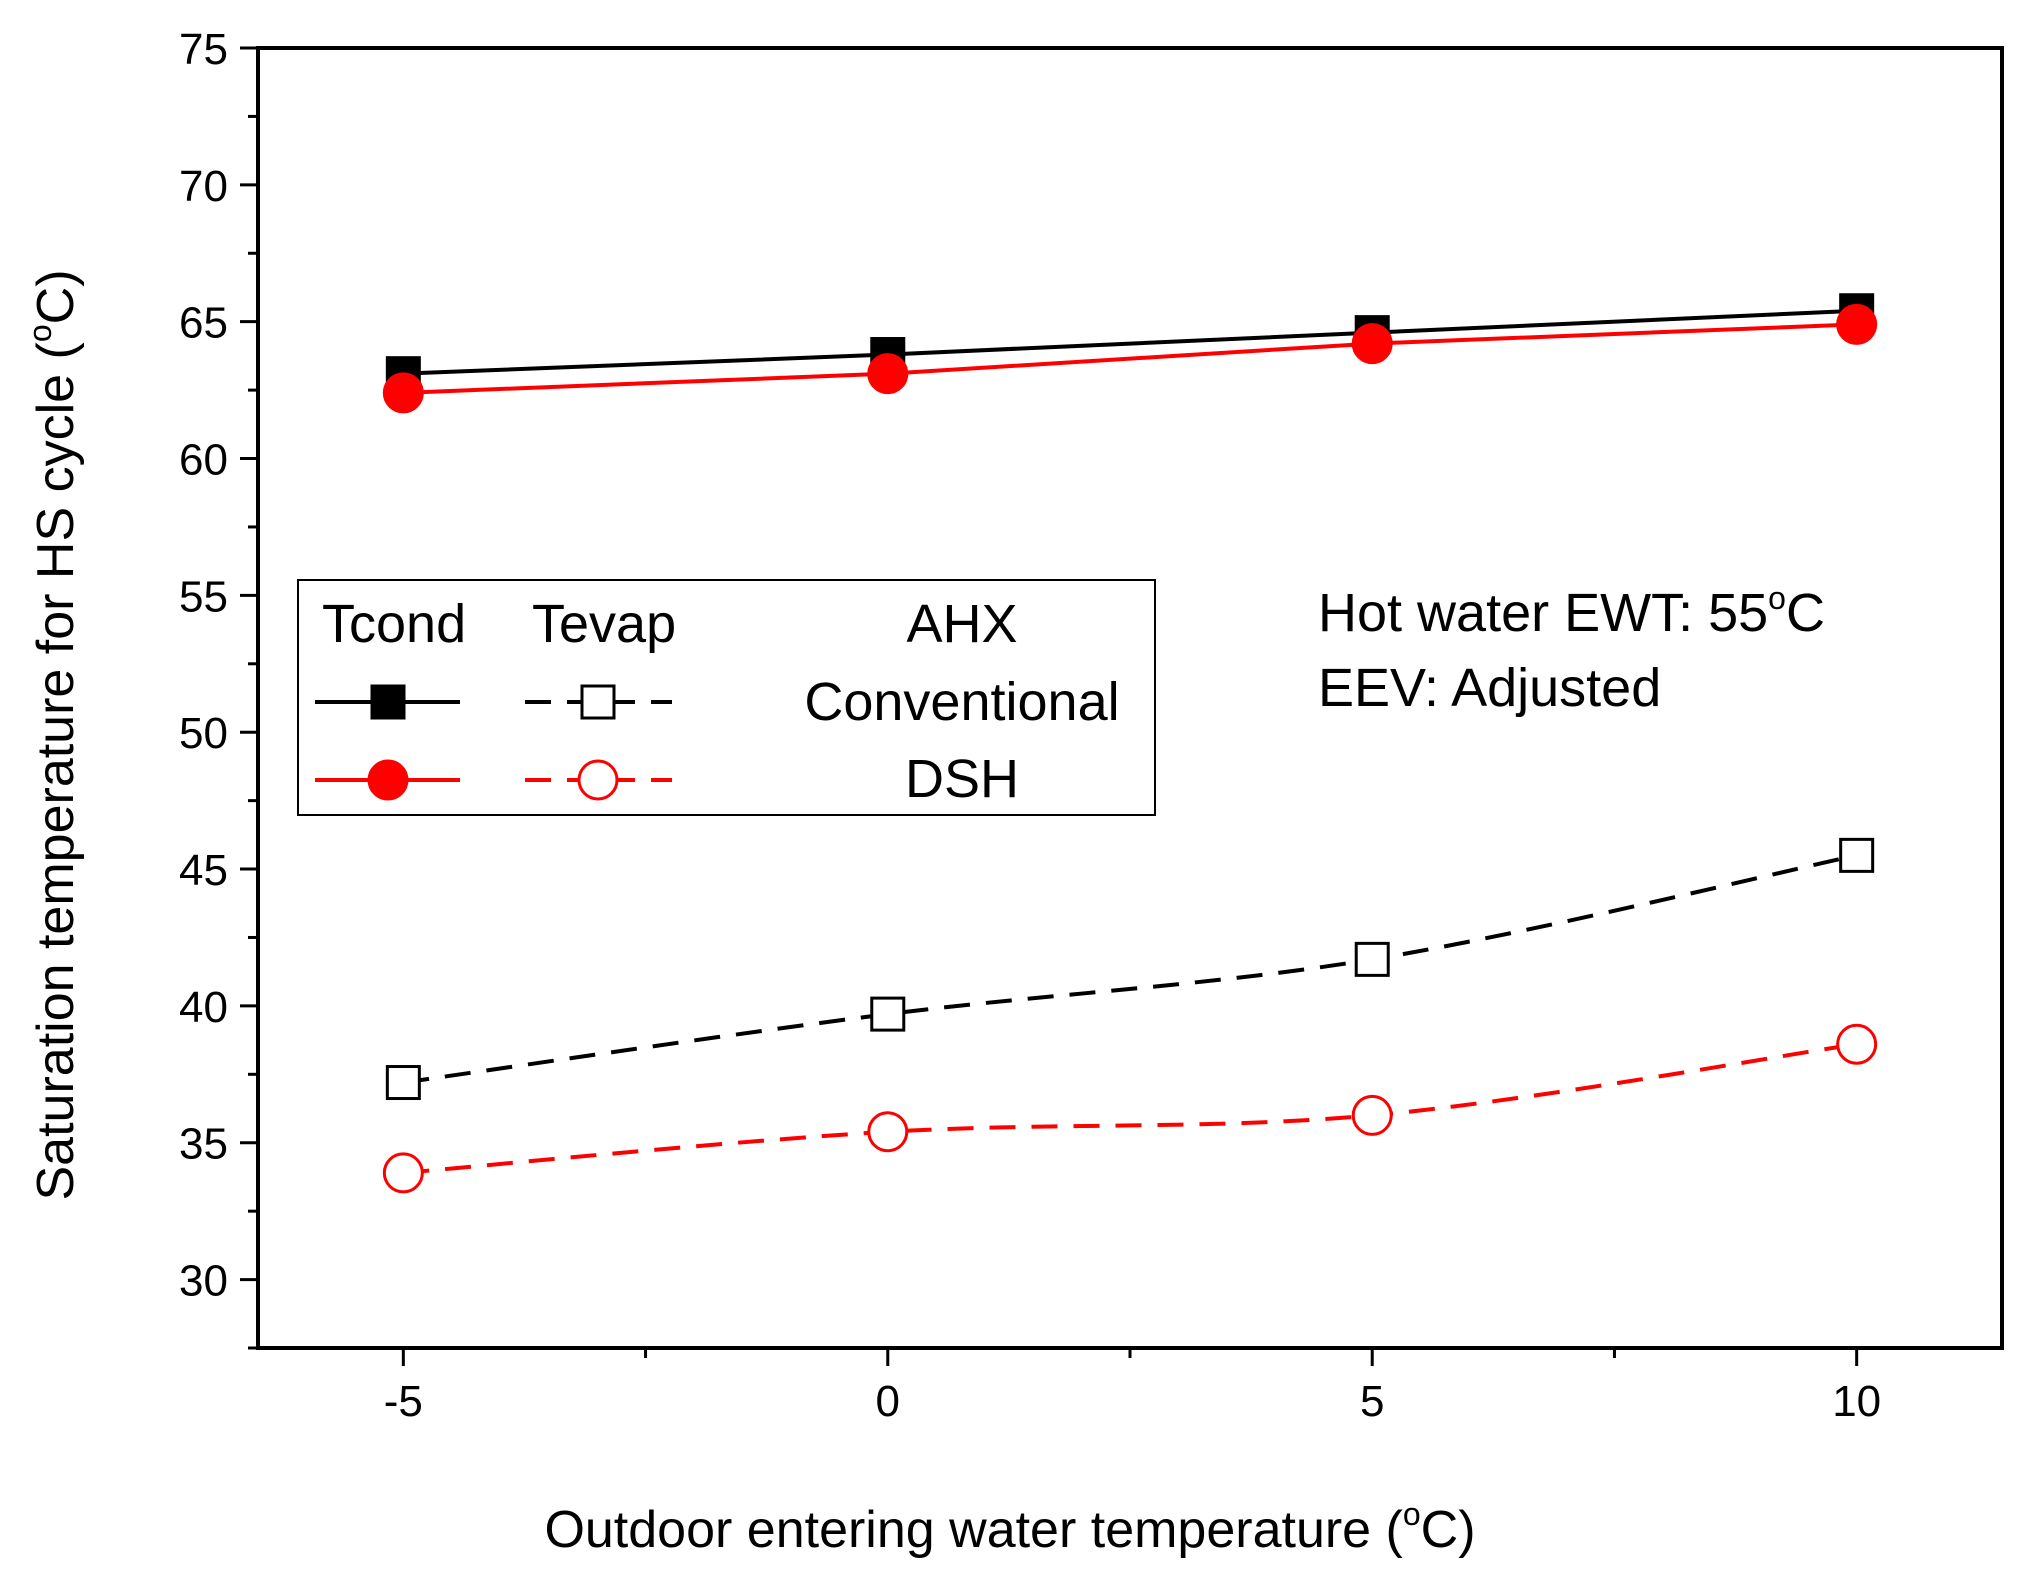  Describe the element at coordinates (203, 596) in the screenshot. I see `y-tick-label: 55` at that location.